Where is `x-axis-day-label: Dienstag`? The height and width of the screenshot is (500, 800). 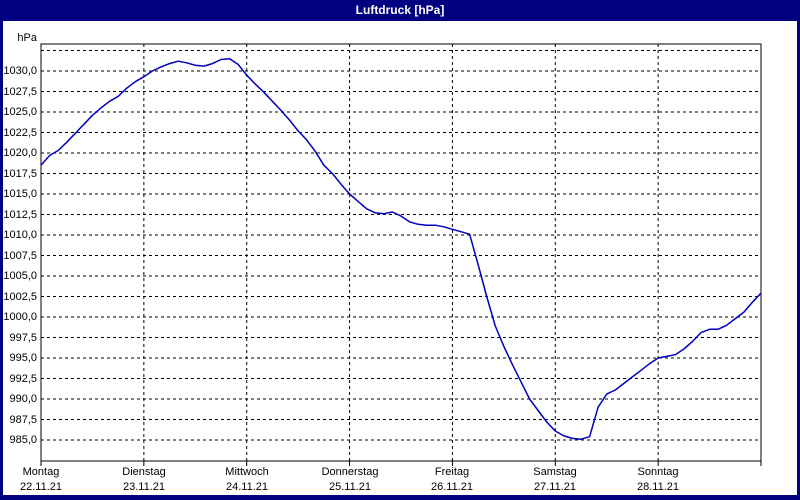
x-axis-day-label: Dienstag is located at coordinates (144, 472).